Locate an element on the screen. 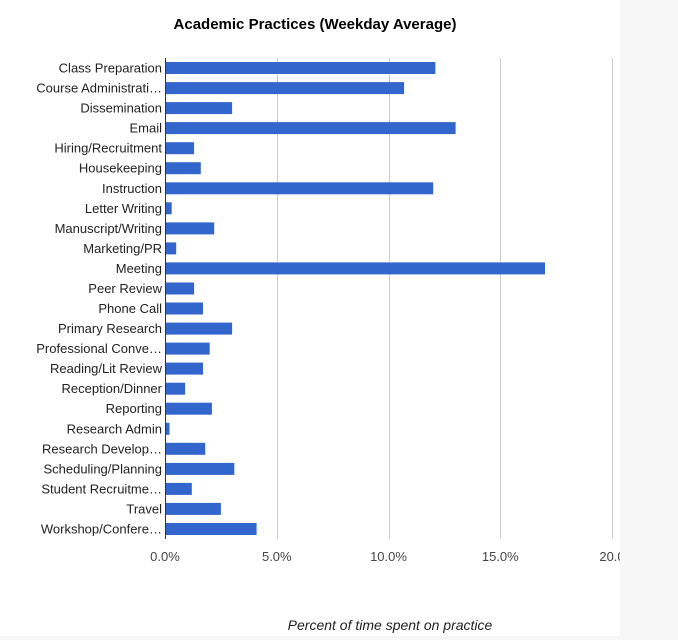 The width and height of the screenshot is (678, 640). x-tick-label: 5.0% is located at coordinates (277, 556).